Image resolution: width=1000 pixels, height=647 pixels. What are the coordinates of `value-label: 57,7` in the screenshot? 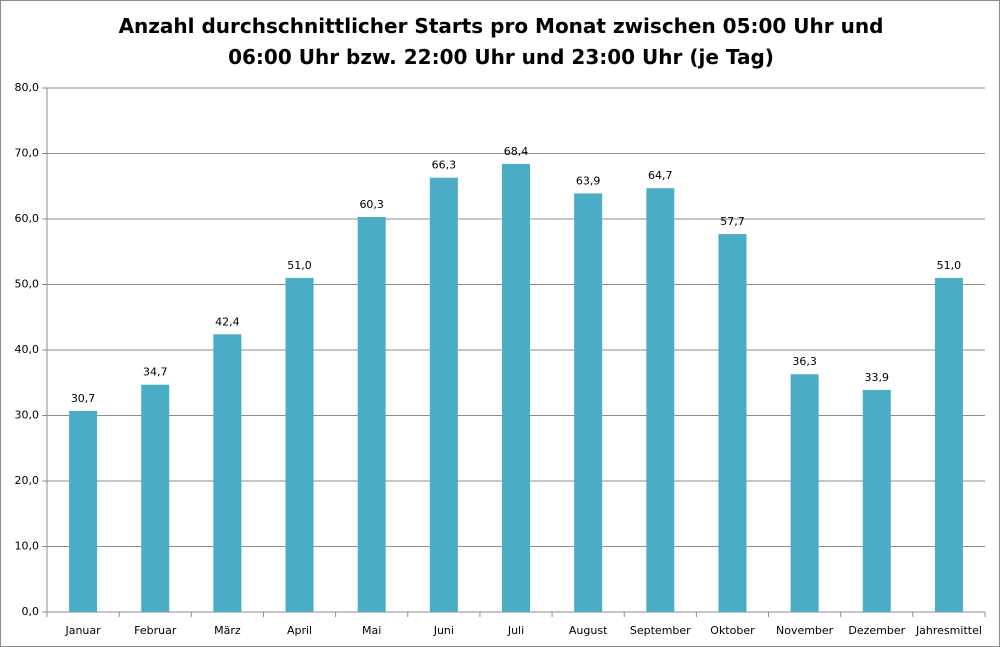 It's located at (732, 221).